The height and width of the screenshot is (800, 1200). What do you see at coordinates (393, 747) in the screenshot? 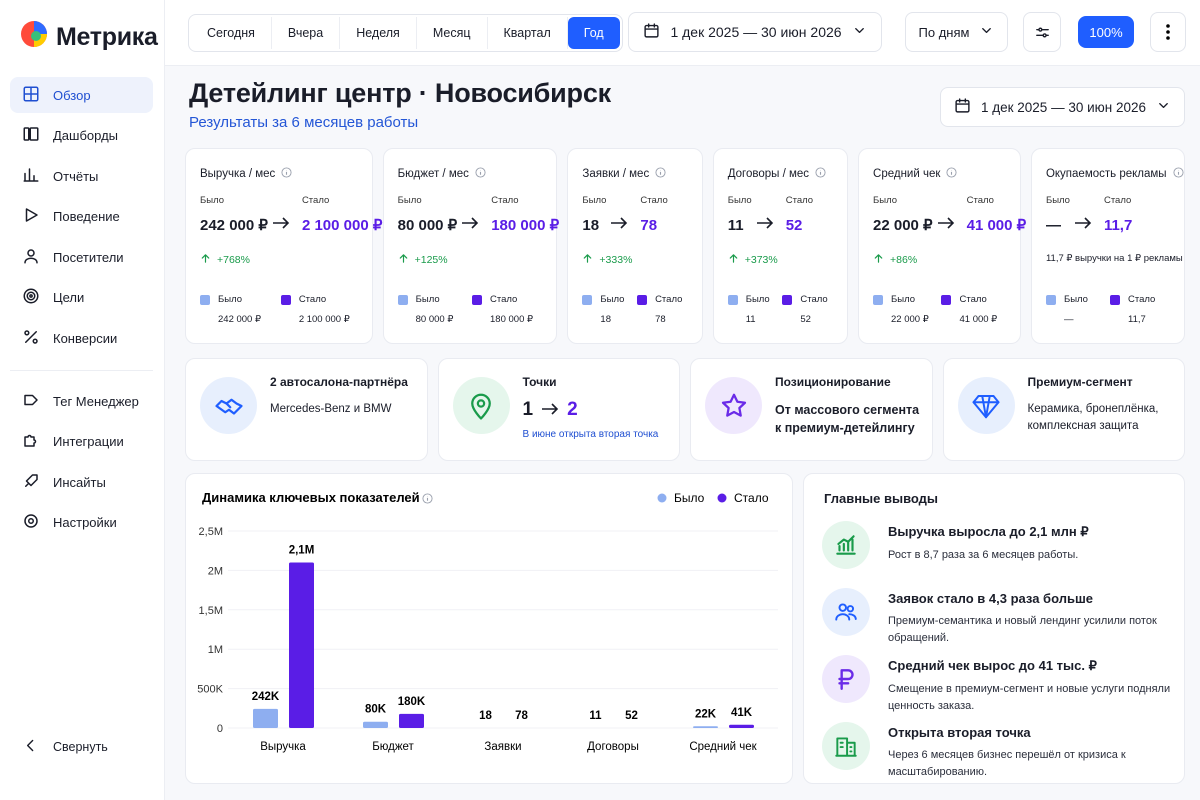
I see `x-tick-label: Бюджет` at bounding box center [393, 747].